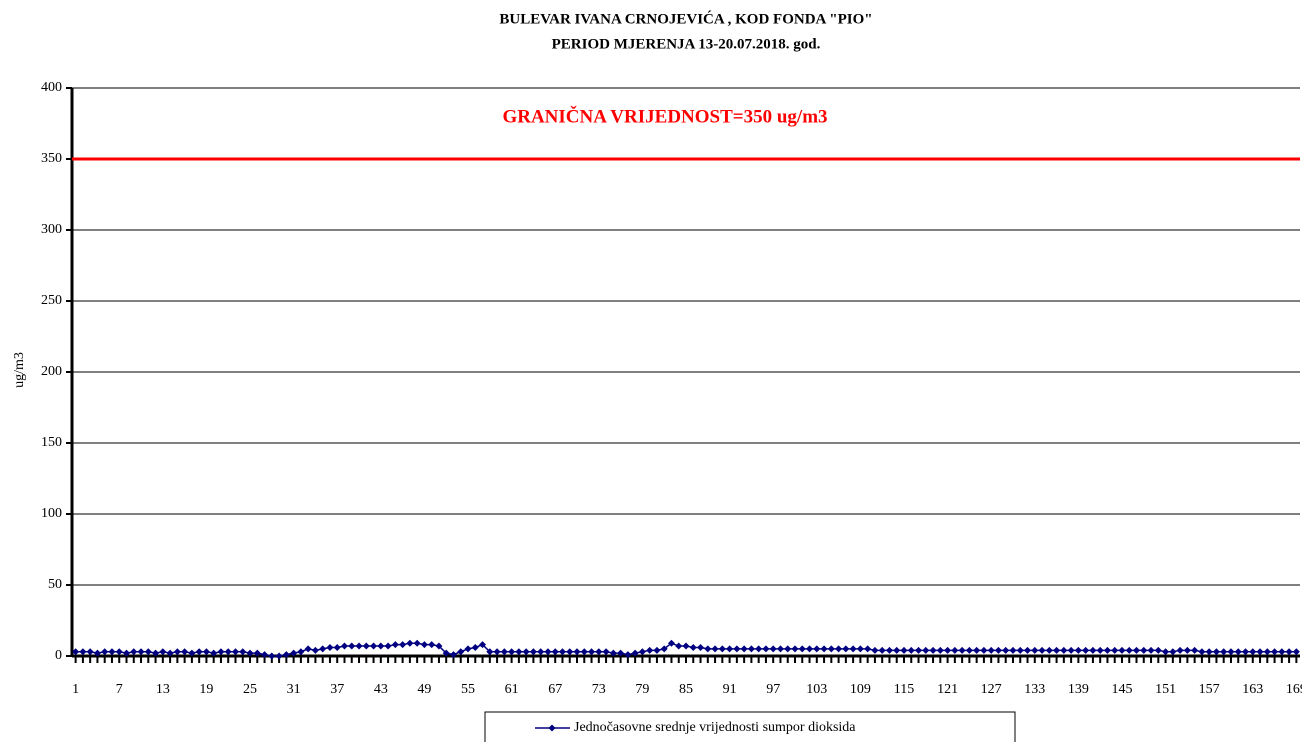 Image resolution: width=1302 pixels, height=747 pixels. Describe the element at coordinates (51, 513) in the screenshot. I see `y-tick-label: 100` at that location.